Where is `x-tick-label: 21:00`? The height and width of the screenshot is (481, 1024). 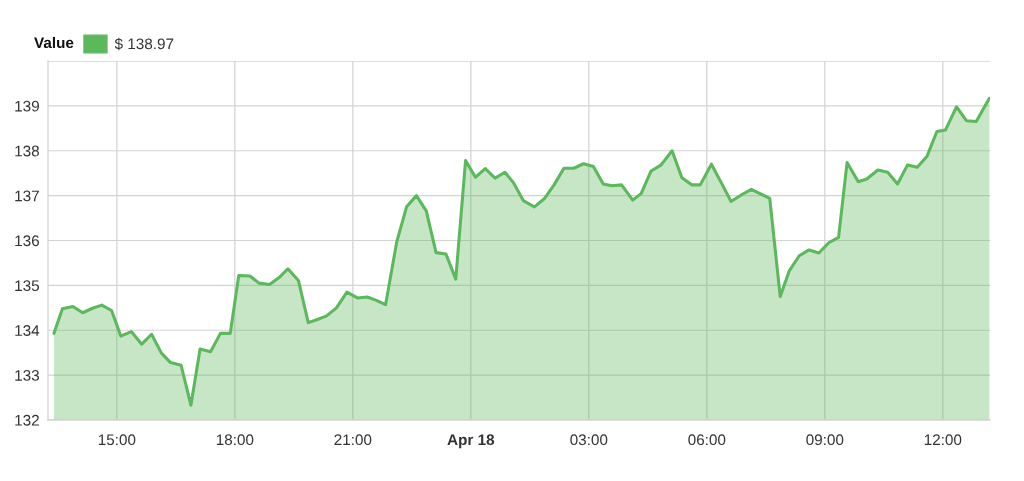 x-tick-label: 21:00 is located at coordinates (353, 440).